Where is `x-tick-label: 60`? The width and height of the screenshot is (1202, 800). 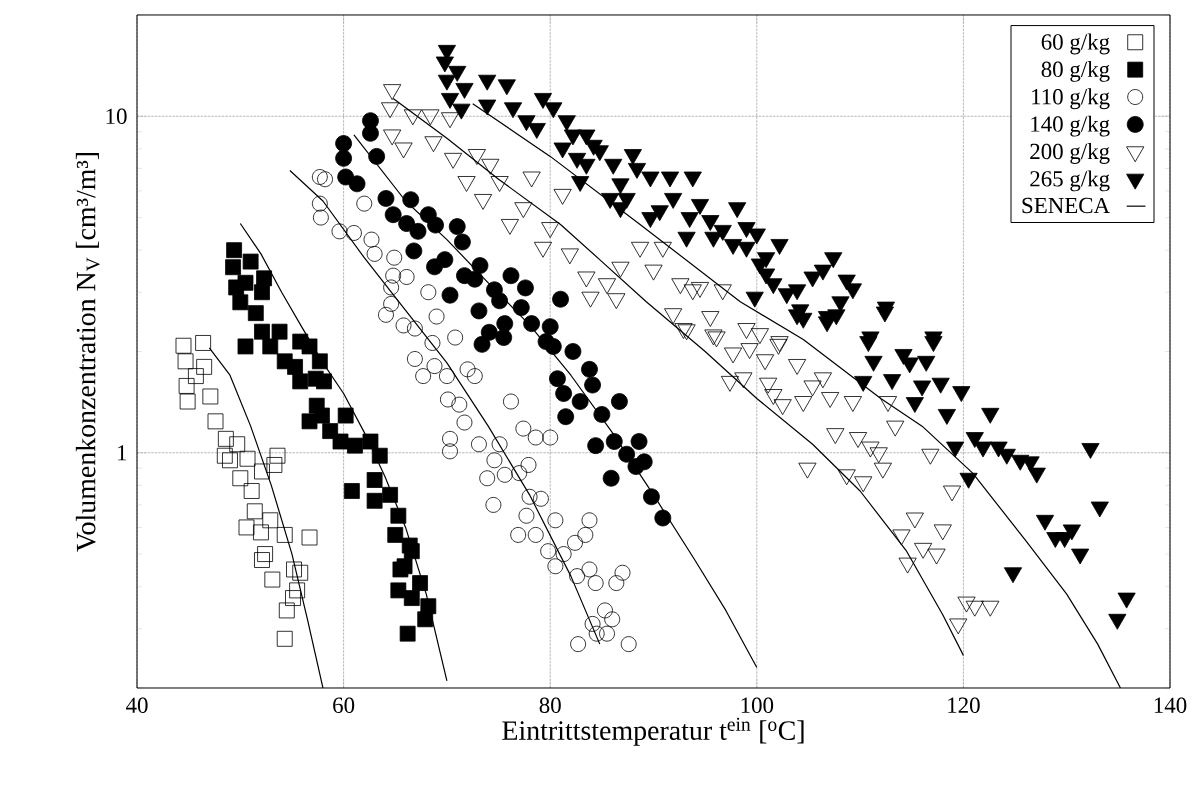
x-tick-label: 60 is located at coordinates (344, 705).